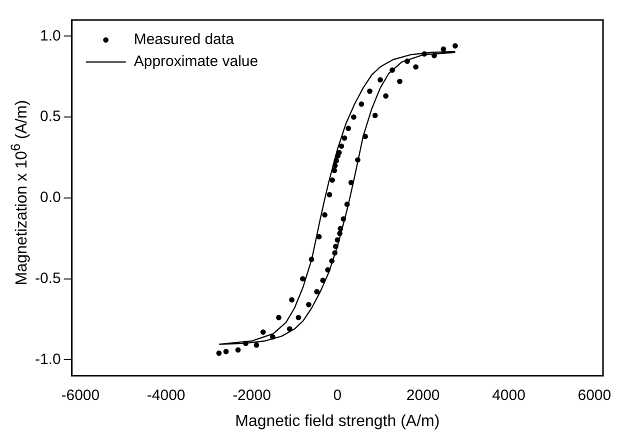 This screenshot has height=443, width=629. I want to click on x-axis-title: Magnetic field strength (A/m), so click(337, 421).